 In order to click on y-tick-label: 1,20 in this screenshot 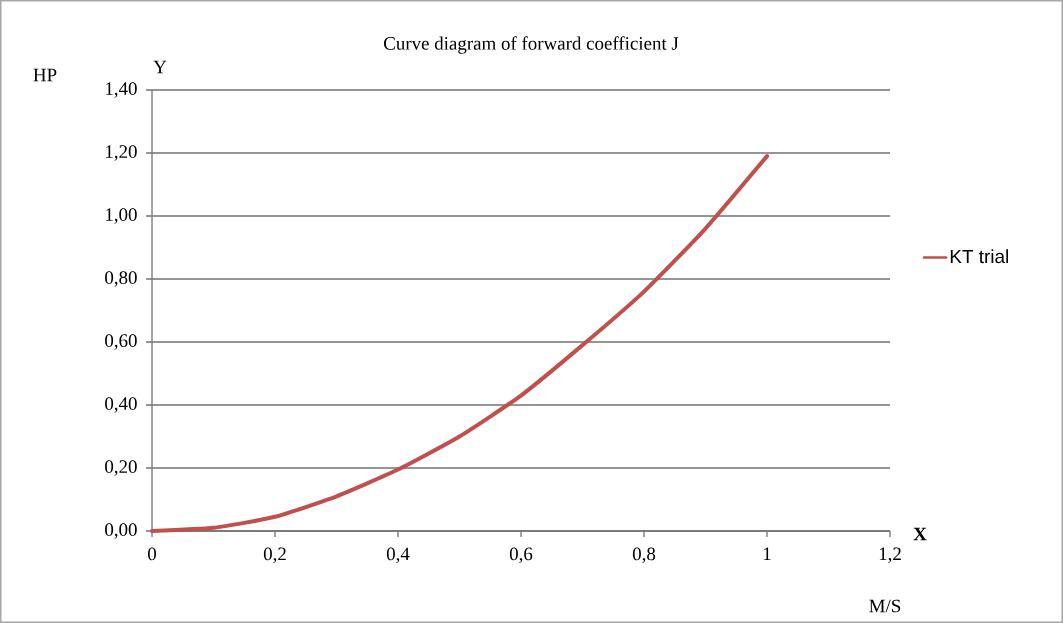, I will do `click(121, 153)`.